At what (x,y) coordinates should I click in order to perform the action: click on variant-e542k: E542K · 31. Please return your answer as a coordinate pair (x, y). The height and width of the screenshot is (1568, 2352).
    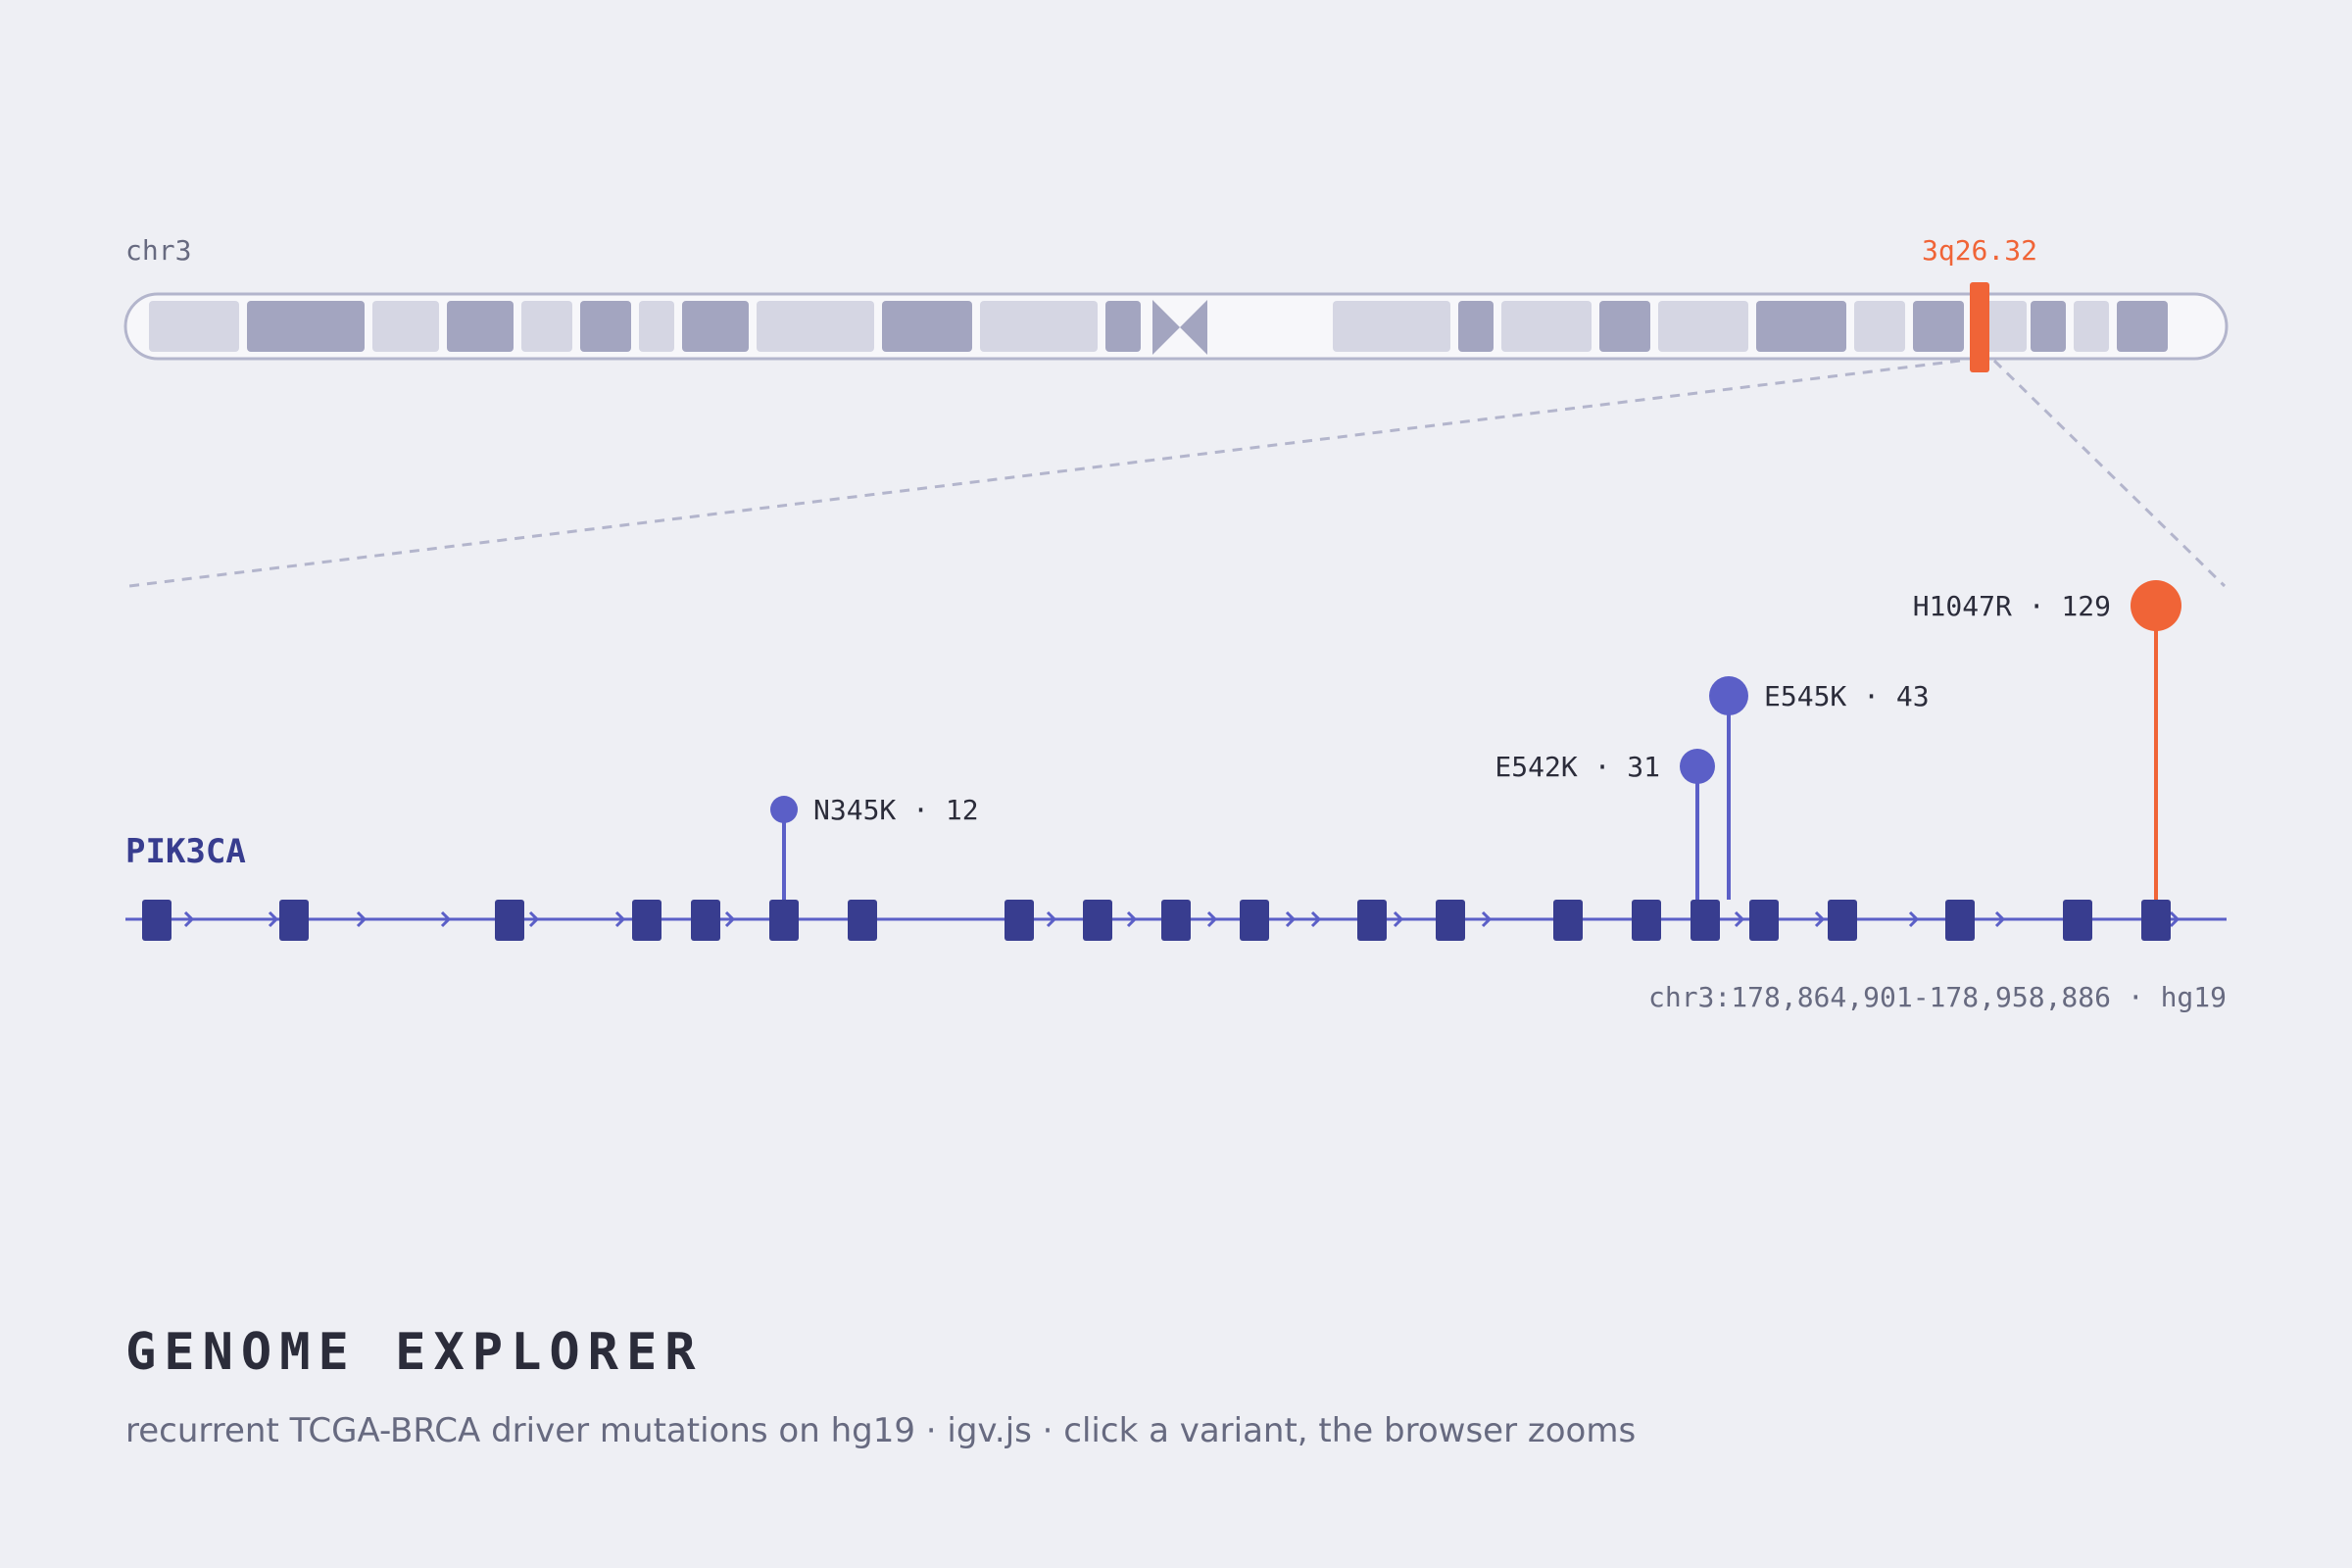
    Looking at the image, I should click on (1604, 824).